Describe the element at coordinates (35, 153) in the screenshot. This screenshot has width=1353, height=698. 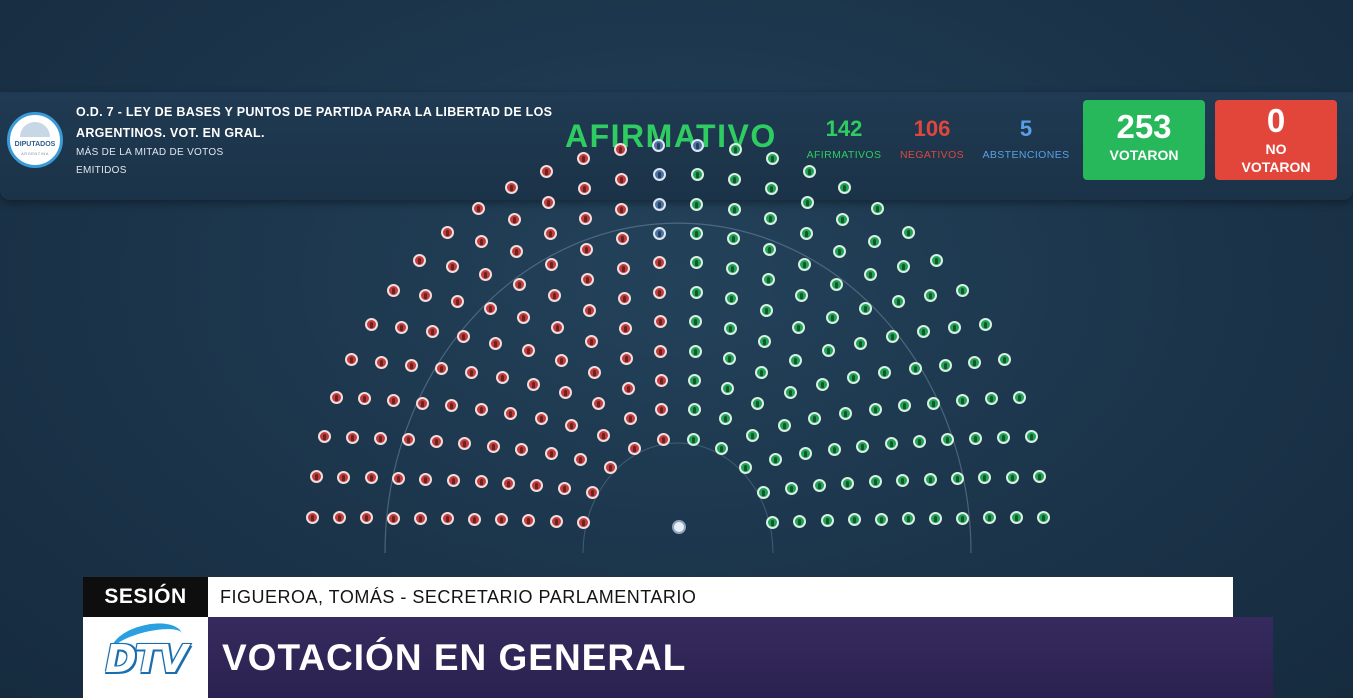
I see `logo-subtext: ARGENTINA` at that location.